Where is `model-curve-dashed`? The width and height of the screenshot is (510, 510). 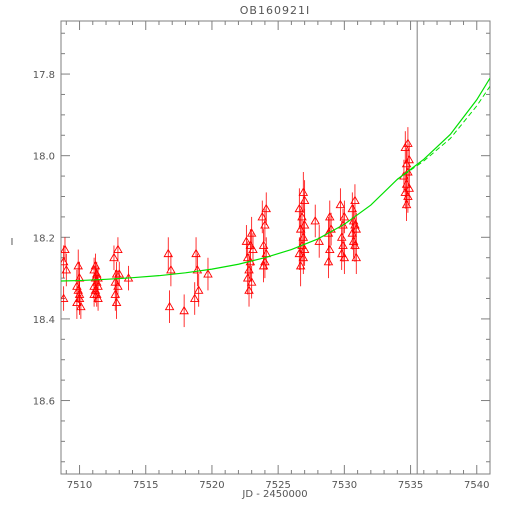
model-curve-dashed is located at coordinates (443, 133).